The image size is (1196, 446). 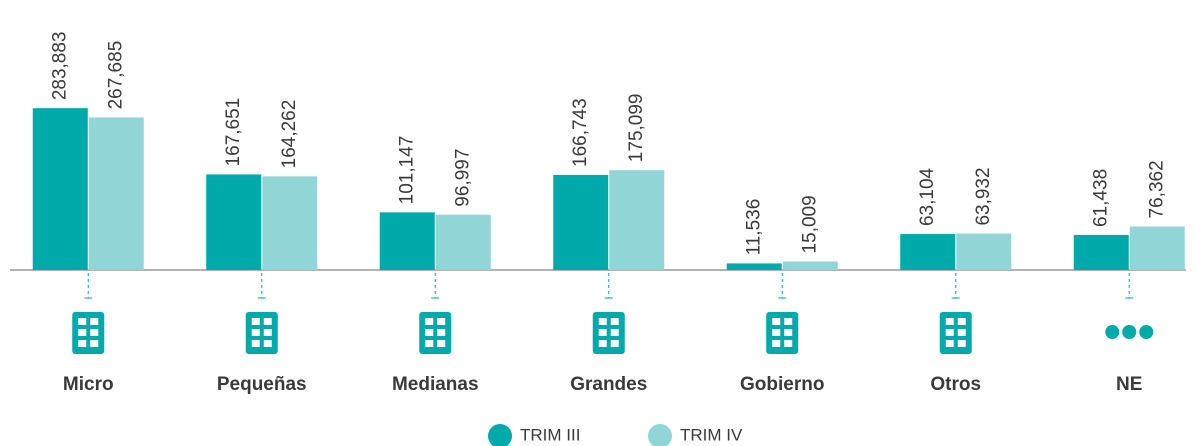 What do you see at coordinates (753, 227) in the screenshot?
I see `value-label: 11,536` at bounding box center [753, 227].